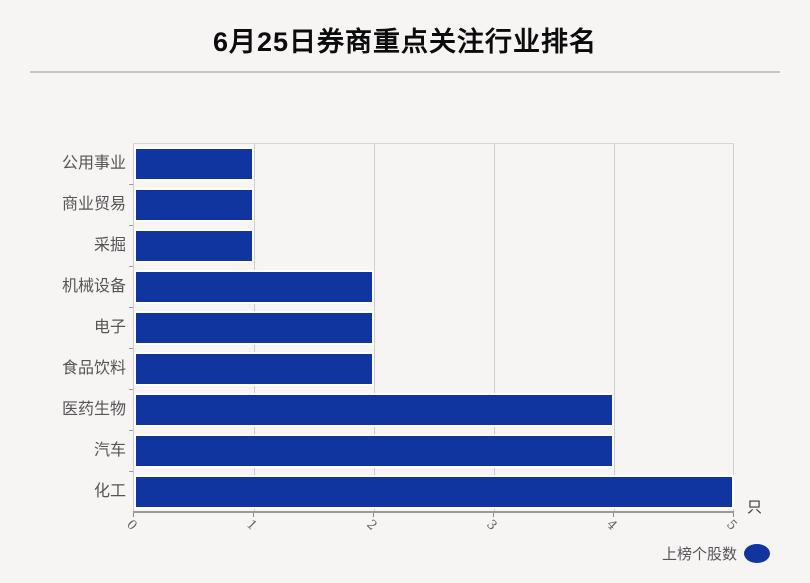 This screenshot has height=583, width=810. Describe the element at coordinates (109, 245) in the screenshot. I see `category-label: 采掘` at that location.